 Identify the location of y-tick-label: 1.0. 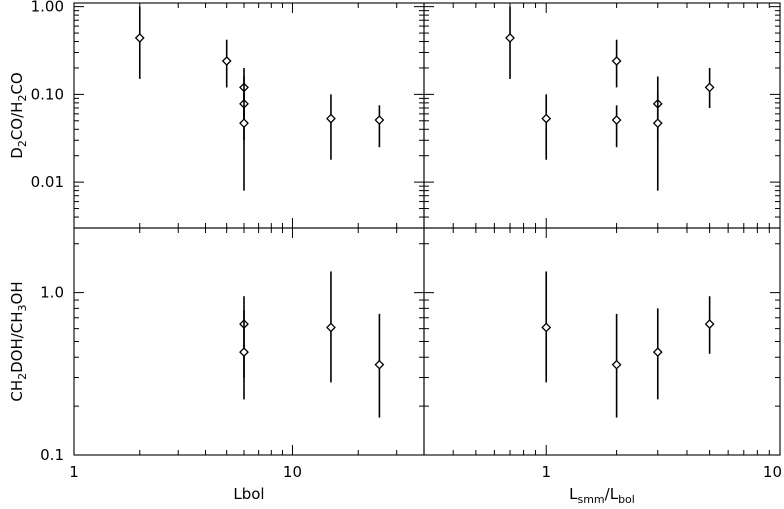
(52, 293).